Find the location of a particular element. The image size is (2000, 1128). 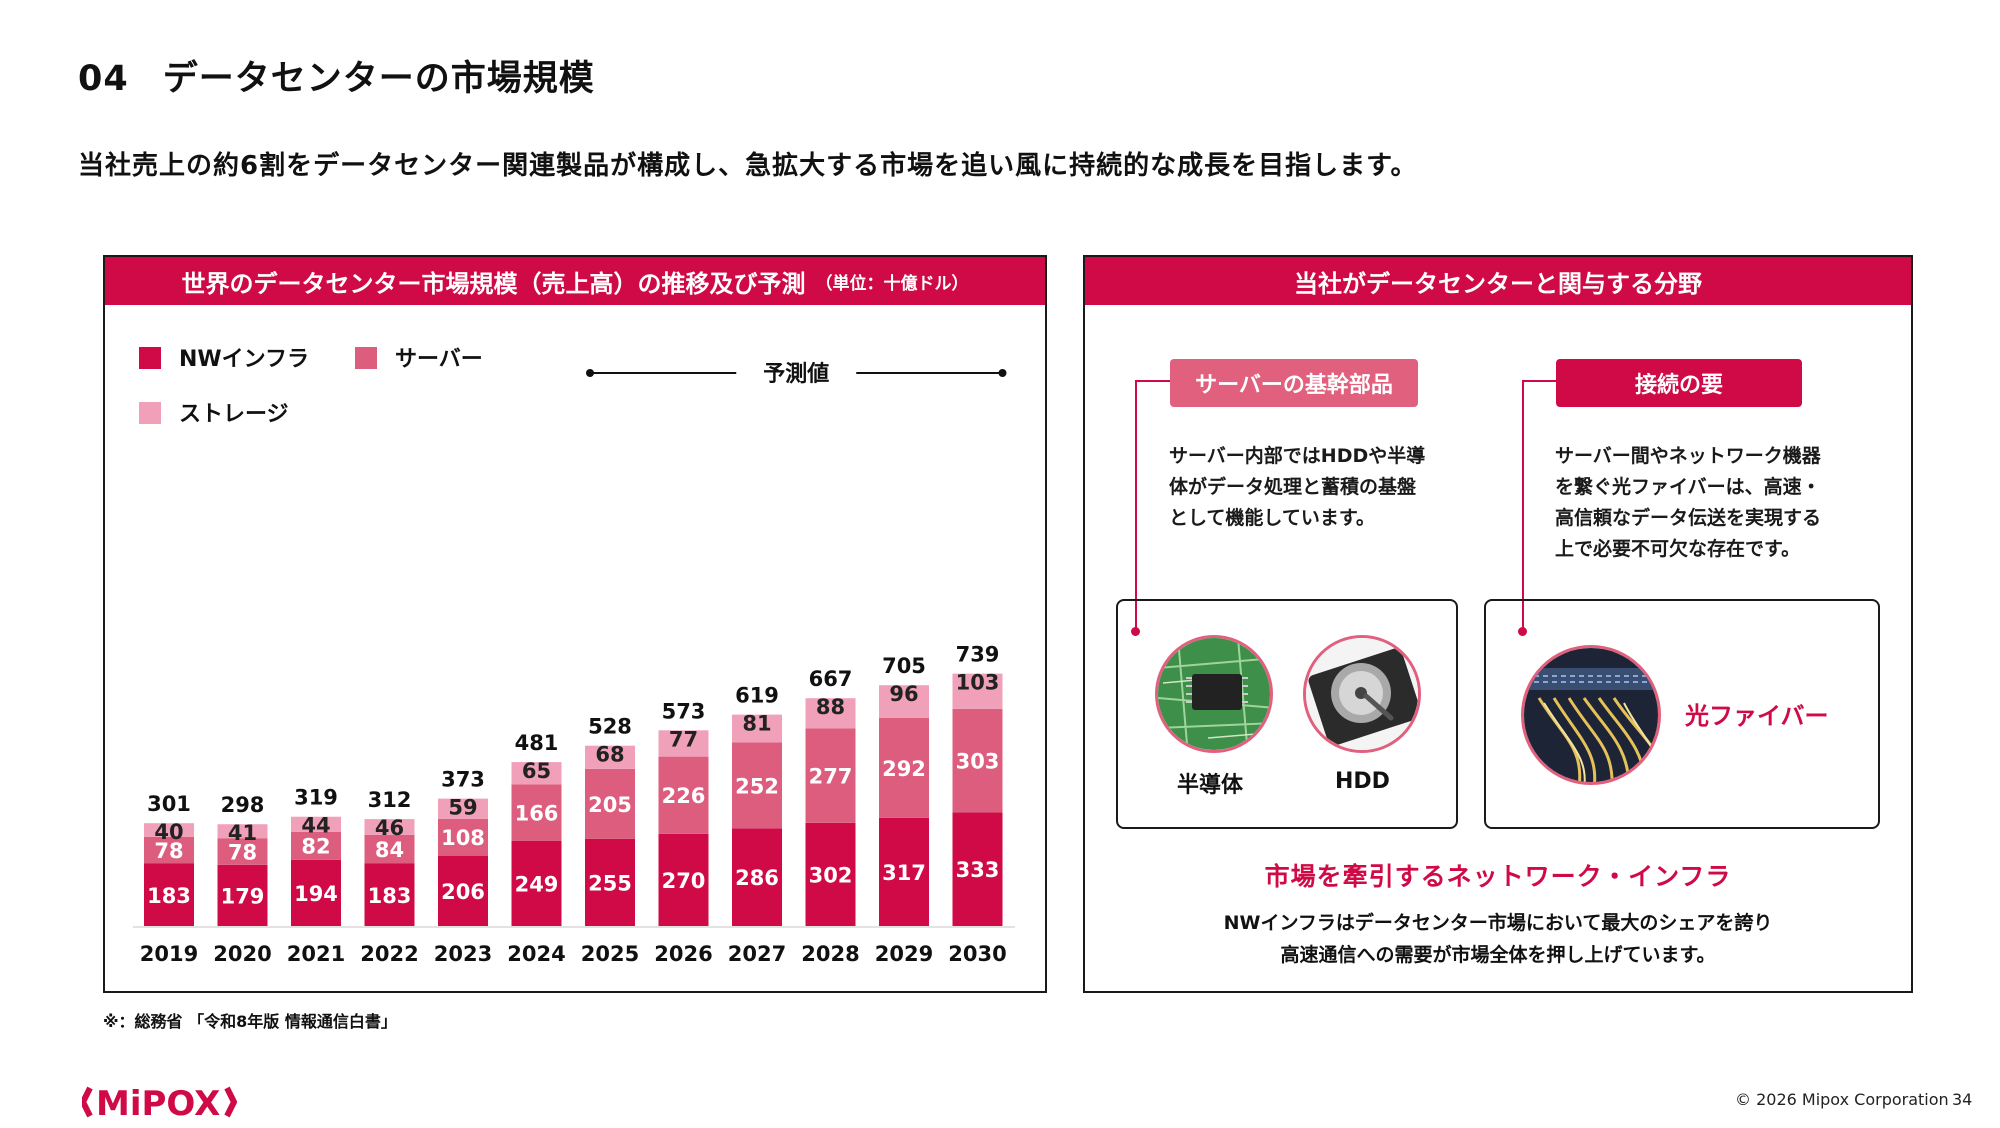

forecast-label: 予測値 is located at coordinates (796, 374).